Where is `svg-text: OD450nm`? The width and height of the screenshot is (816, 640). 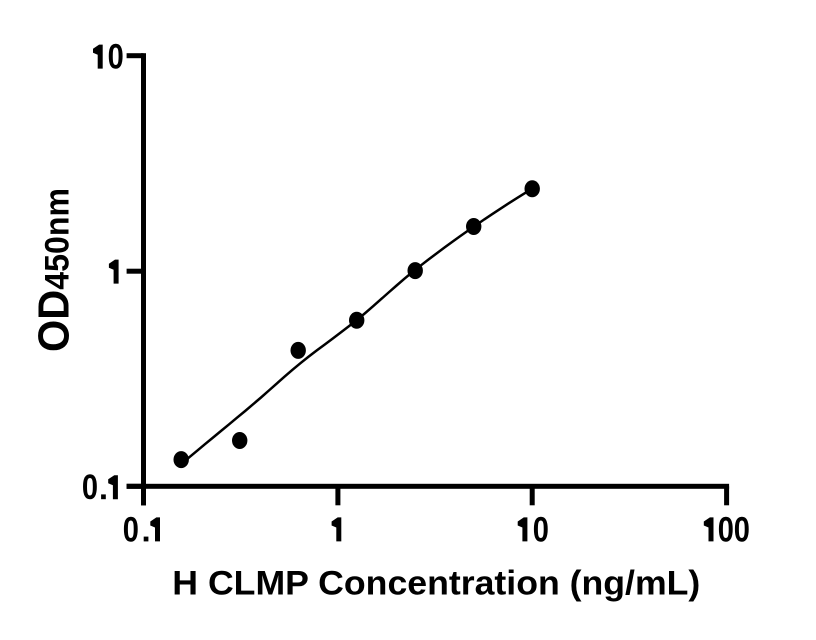
svg-text: OD450nm is located at coordinates (54, 270).